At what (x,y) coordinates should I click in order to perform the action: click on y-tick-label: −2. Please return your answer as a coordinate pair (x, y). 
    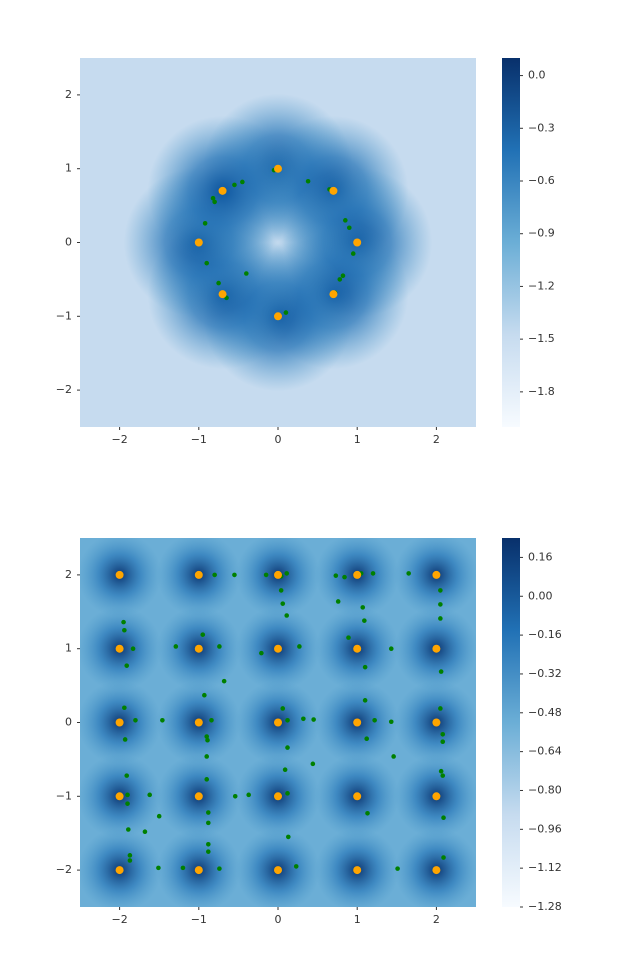
    Looking at the image, I should click on (64, 869).